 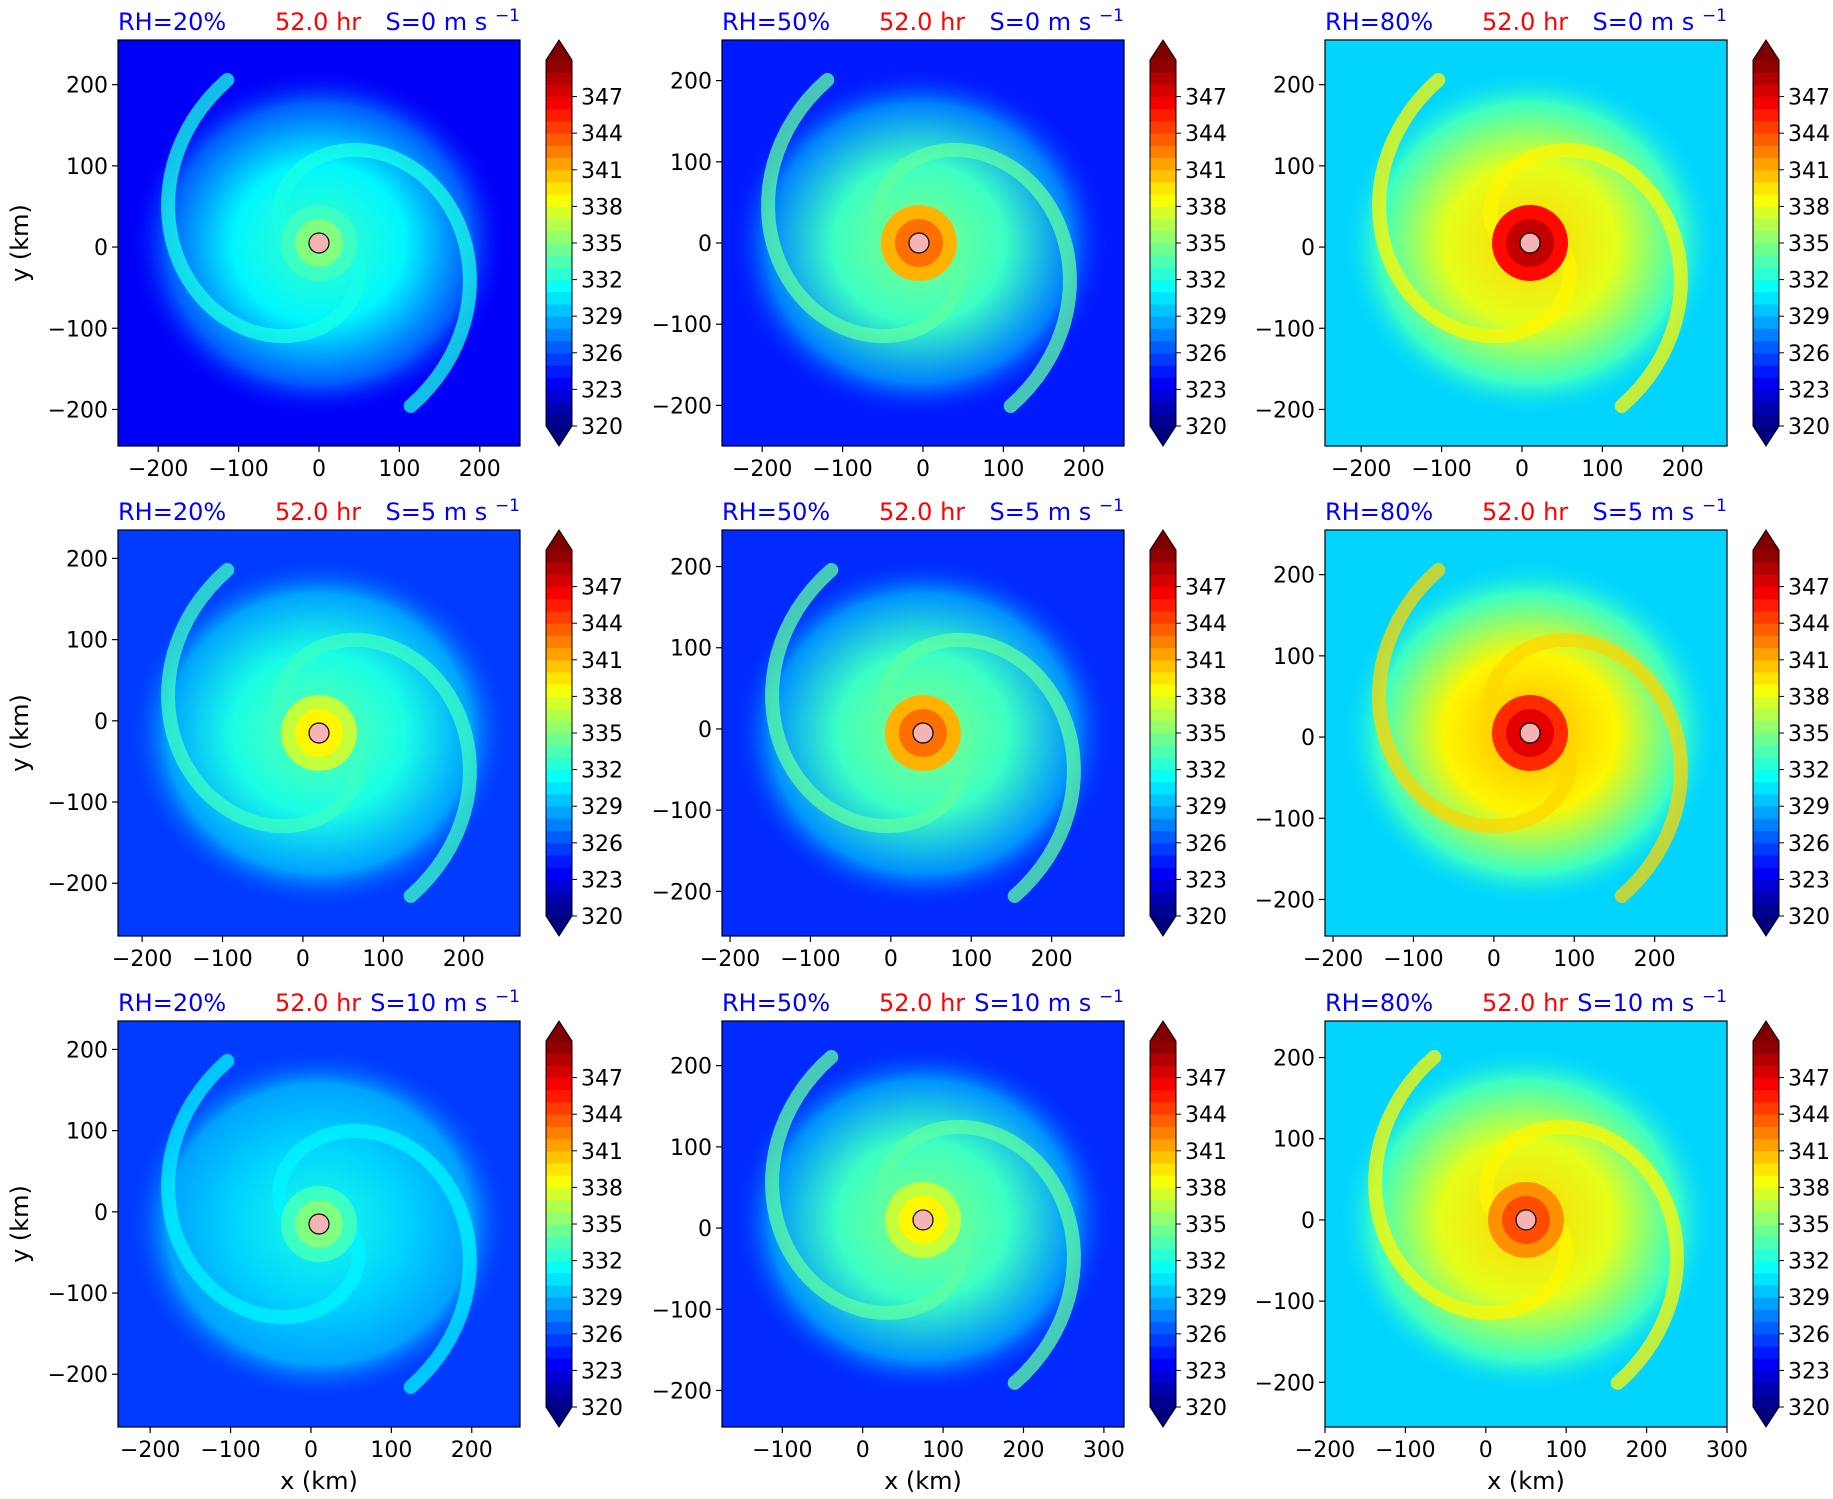 I want to click on x-axis-label: x (km), so click(x=319, y=1481).